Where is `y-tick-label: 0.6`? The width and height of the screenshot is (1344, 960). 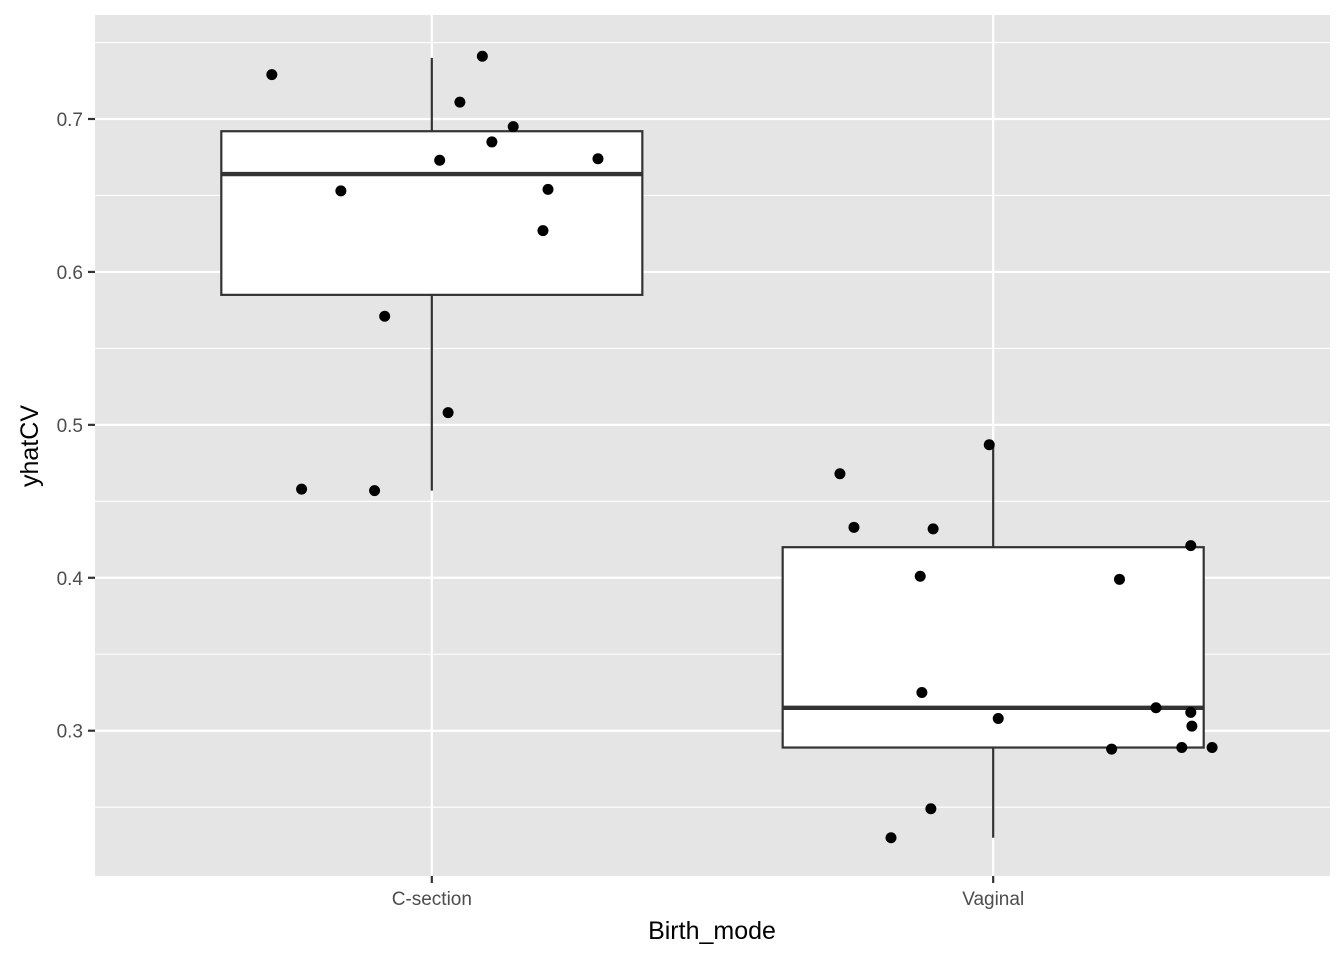 y-tick-label: 0.6 is located at coordinates (70, 273).